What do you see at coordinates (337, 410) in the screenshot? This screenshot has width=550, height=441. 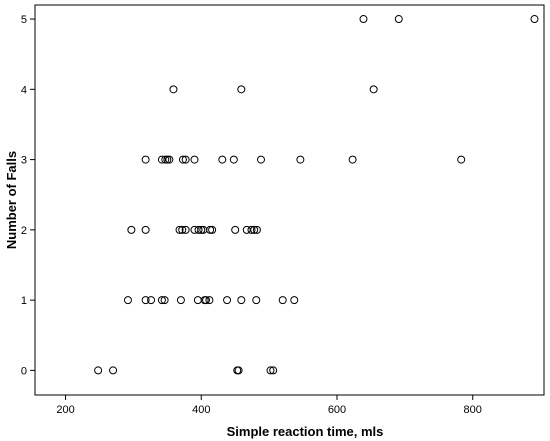 I see `x-tick-label: 600` at bounding box center [337, 410].